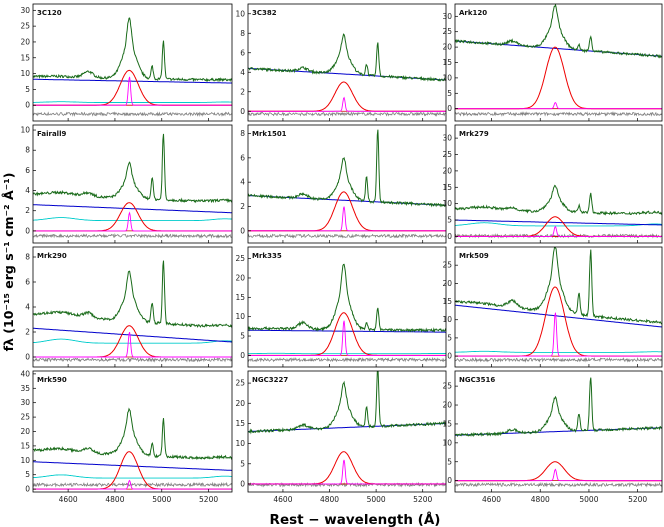  I want to click on x-axis-title: Rest − wavelength (Å), so click(355, 519).